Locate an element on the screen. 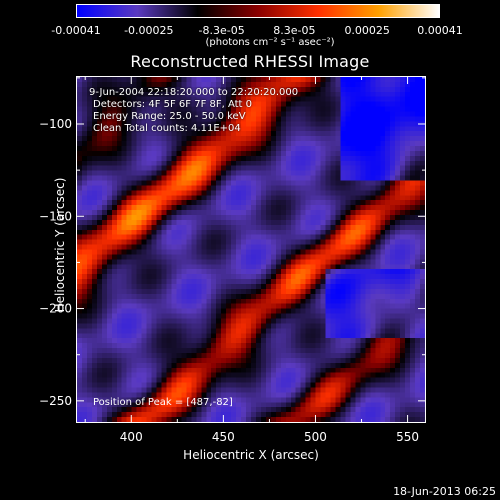  colorbar-tick-label: -0.00041 is located at coordinates (76, 30).